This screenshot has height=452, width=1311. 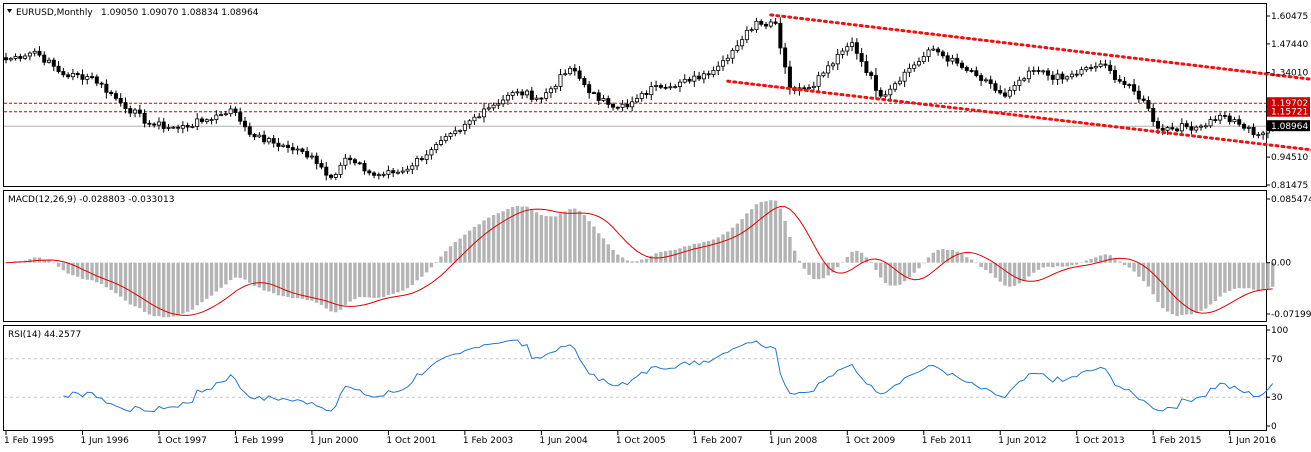 What do you see at coordinates (1018, 124) in the screenshot?
I see `lower-trend-line` at bounding box center [1018, 124].